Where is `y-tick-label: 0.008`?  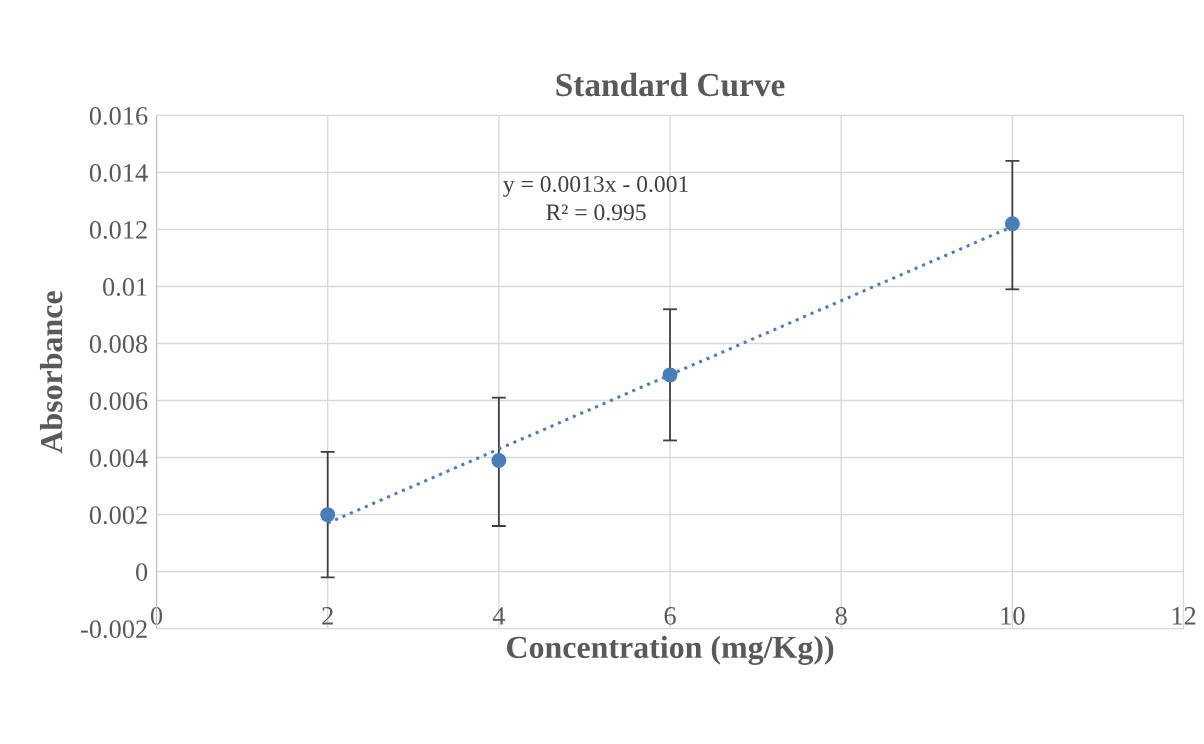 y-tick-label: 0.008 is located at coordinates (118, 344).